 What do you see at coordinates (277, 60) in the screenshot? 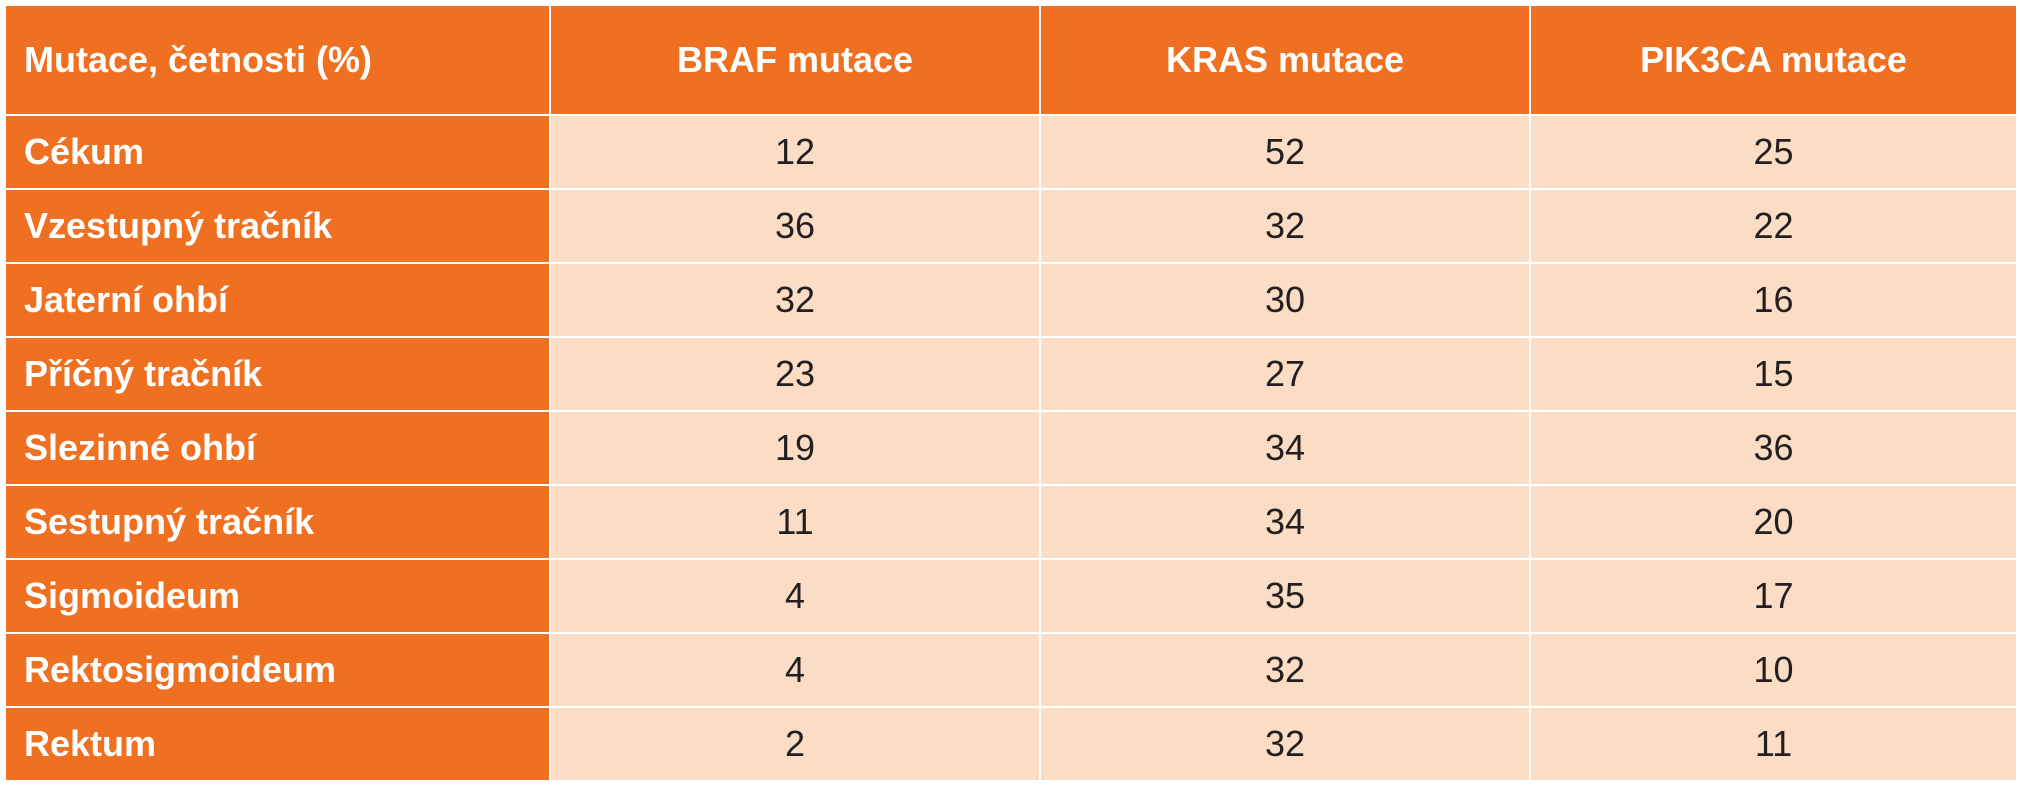
I see `header-location: Mutace, četnosti (%)` at bounding box center [277, 60].